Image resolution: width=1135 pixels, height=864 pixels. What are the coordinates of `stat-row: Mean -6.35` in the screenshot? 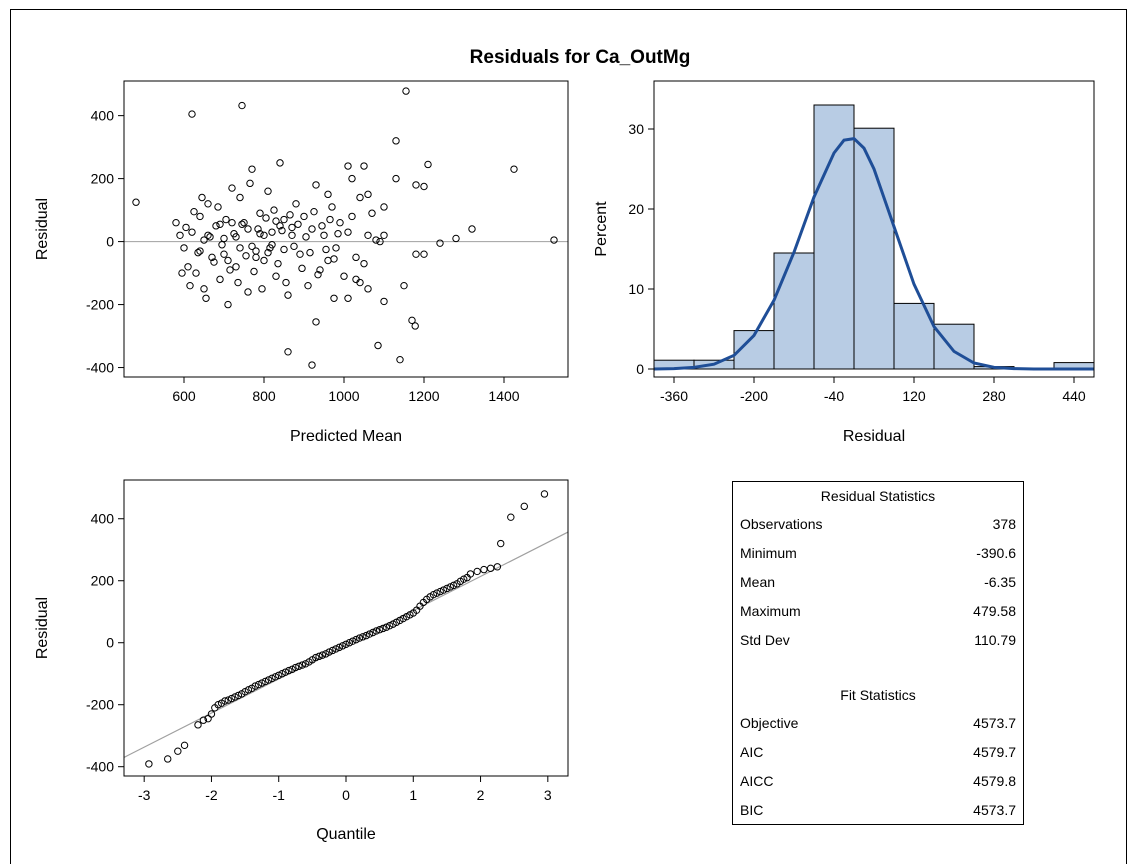 It's located at (878, 584).